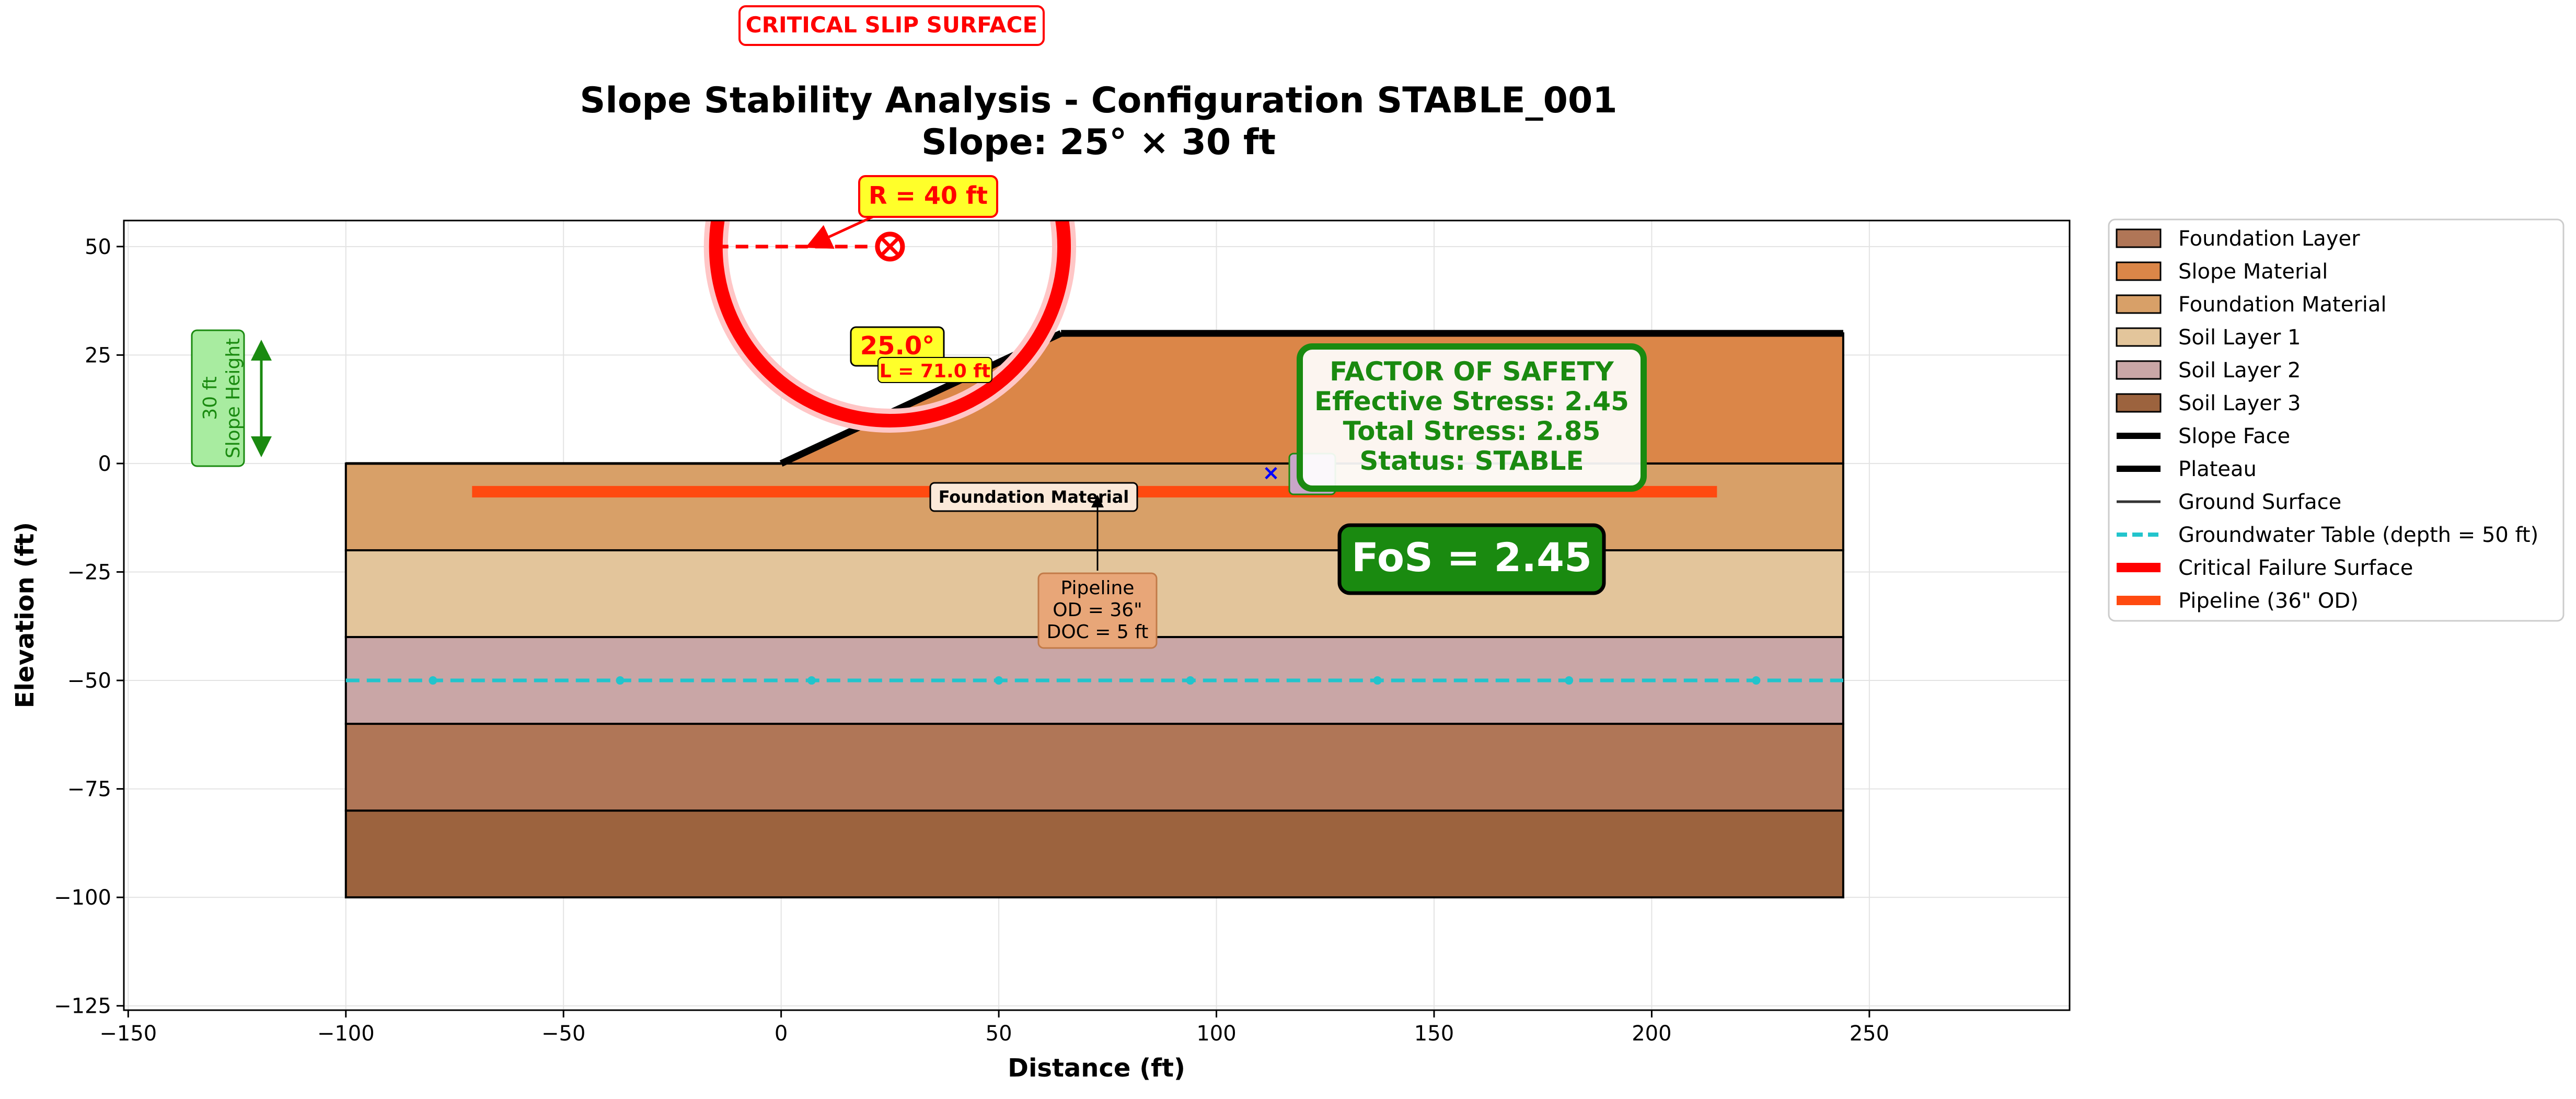 This screenshot has height=1099, width=2576. Describe the element at coordinates (89, 790) in the screenshot. I see `y-tick-label: −75` at that location.